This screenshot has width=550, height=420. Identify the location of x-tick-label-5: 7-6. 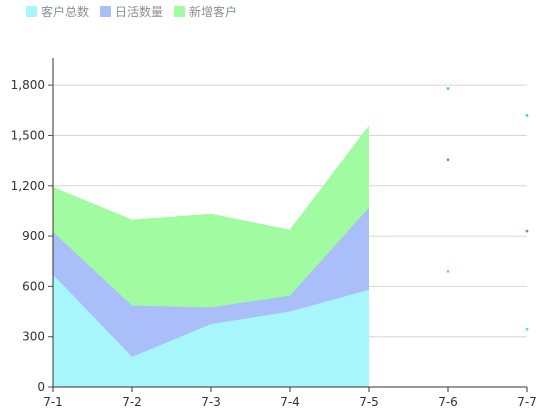
(448, 402).